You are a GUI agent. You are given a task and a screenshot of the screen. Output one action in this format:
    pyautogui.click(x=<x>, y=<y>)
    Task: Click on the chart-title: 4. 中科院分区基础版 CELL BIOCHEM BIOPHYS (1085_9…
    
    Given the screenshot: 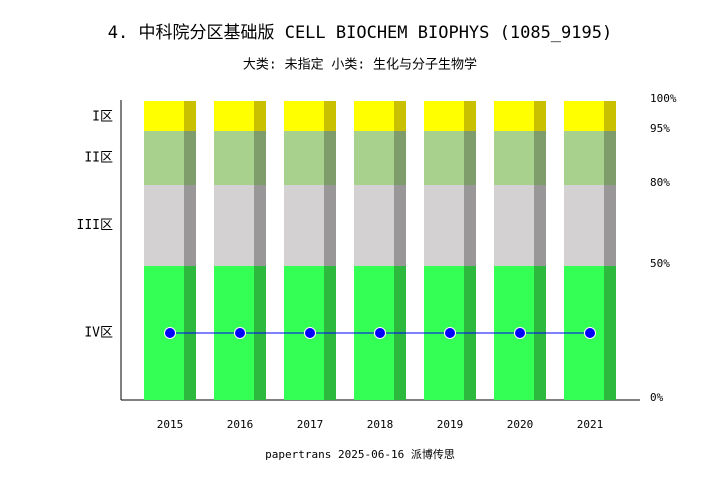 What is the action you would take?
    pyautogui.click(x=360, y=33)
    